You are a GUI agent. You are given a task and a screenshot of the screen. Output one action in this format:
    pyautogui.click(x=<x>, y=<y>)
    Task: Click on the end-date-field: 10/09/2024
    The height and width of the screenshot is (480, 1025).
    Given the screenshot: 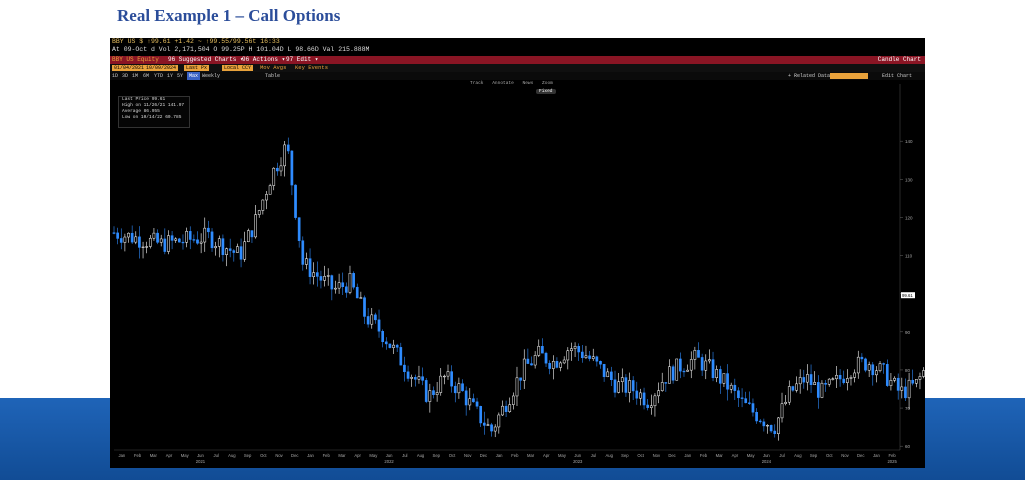 What is the action you would take?
    pyautogui.click(x=161, y=68)
    